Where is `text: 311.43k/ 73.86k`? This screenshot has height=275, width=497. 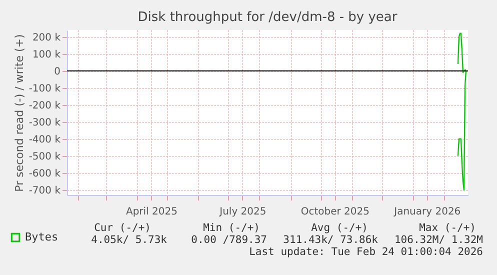 text: 311.43k/ 73.86k is located at coordinates (331, 240).